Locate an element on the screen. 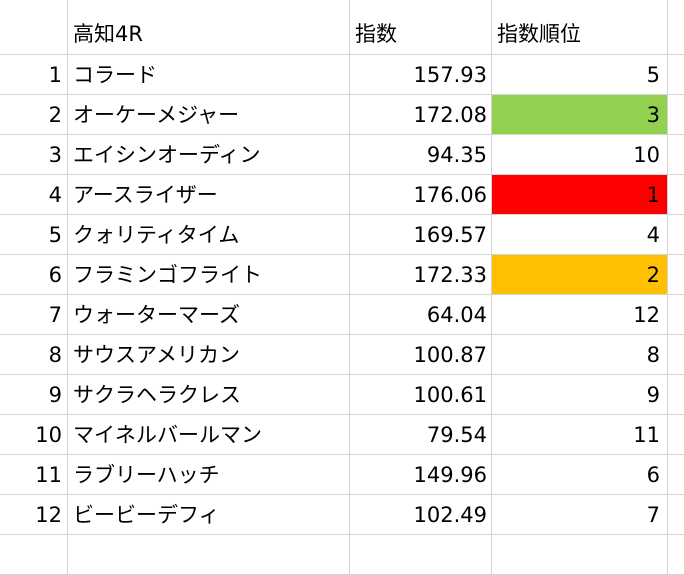 This screenshot has height=575, width=684. score-cell: 149.96 is located at coordinates (421, 475).